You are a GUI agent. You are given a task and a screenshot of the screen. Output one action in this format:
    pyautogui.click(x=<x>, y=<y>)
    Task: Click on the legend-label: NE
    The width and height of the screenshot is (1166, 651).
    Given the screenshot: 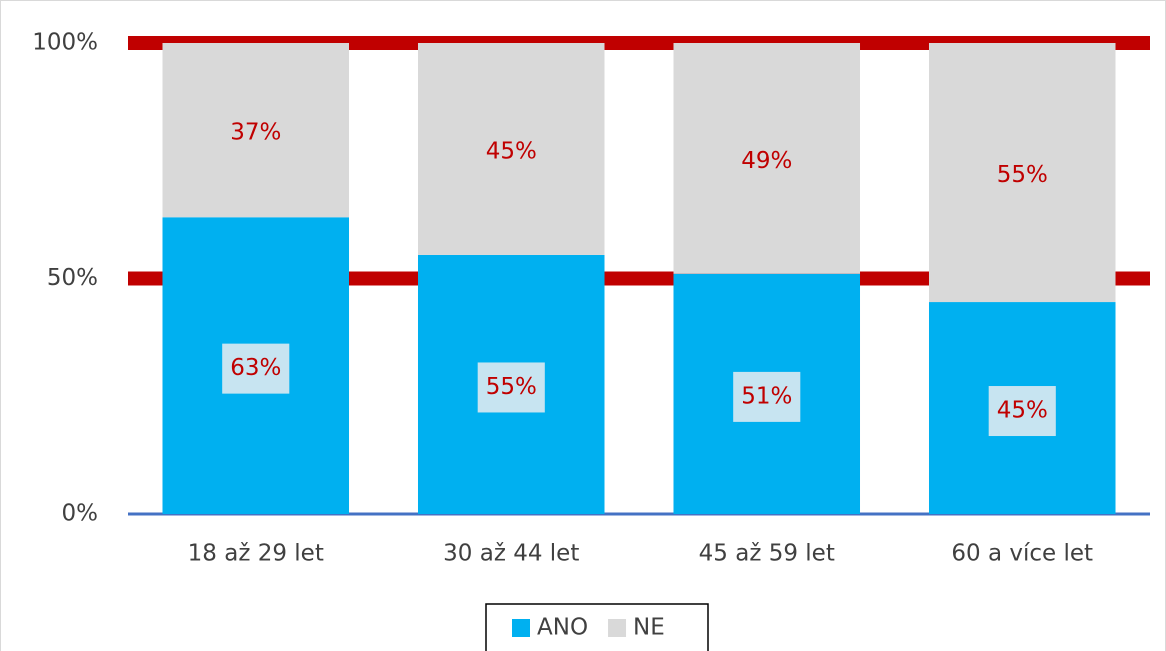 What is the action you would take?
    pyautogui.click(x=649, y=628)
    